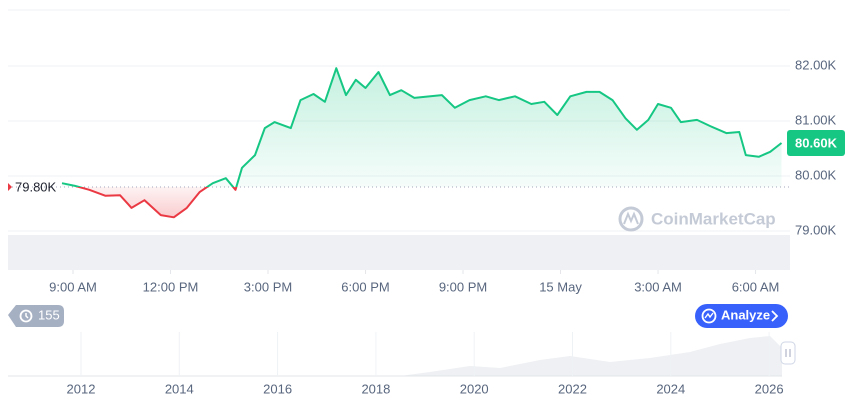 Image resolution: width=860 pixels, height=401 pixels. Describe the element at coordinates (49, 314) in the screenshot. I see `badge-text: 155` at that location.